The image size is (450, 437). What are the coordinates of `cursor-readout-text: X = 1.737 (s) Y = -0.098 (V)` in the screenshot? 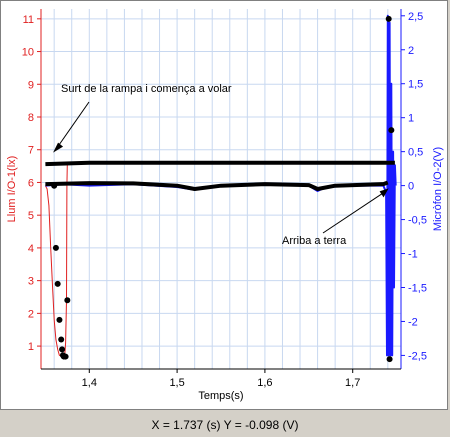 It's located at (225, 424).